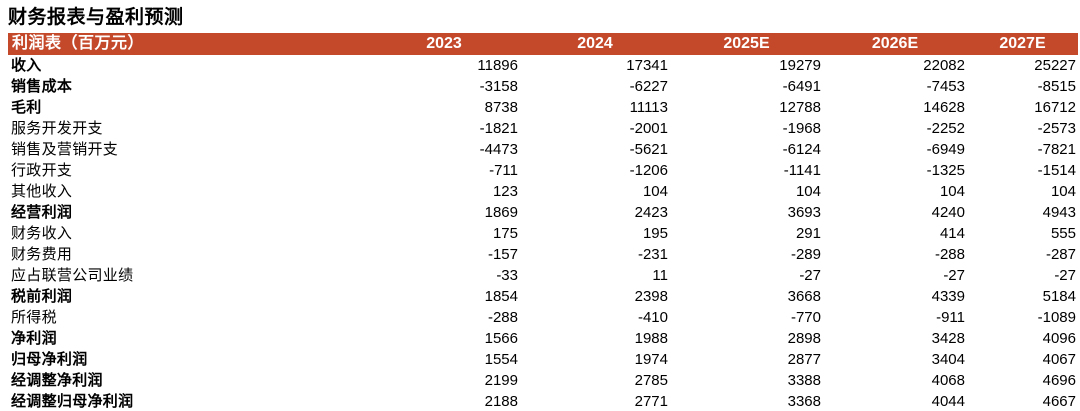  Describe the element at coordinates (945, 170) in the screenshot. I see `cell-value: -1325` at that location.